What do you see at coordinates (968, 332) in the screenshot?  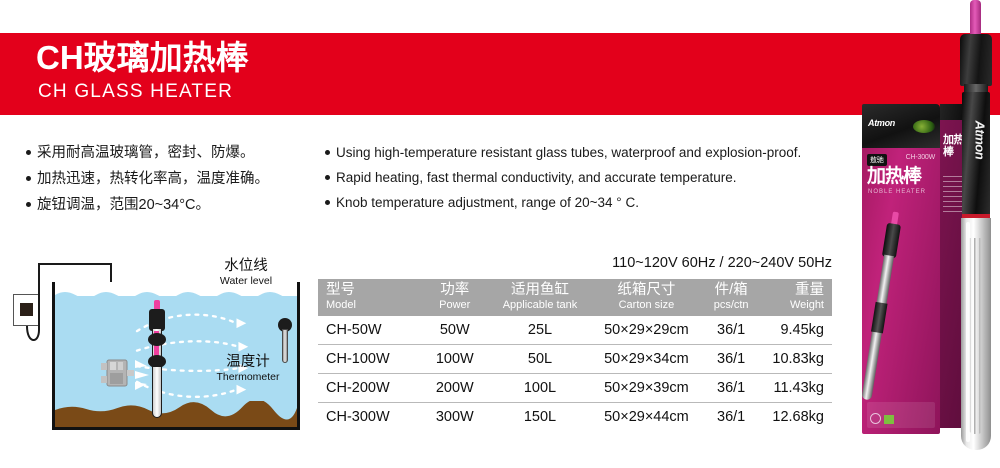 I see `rod-highlight` at bounding box center [968, 332].